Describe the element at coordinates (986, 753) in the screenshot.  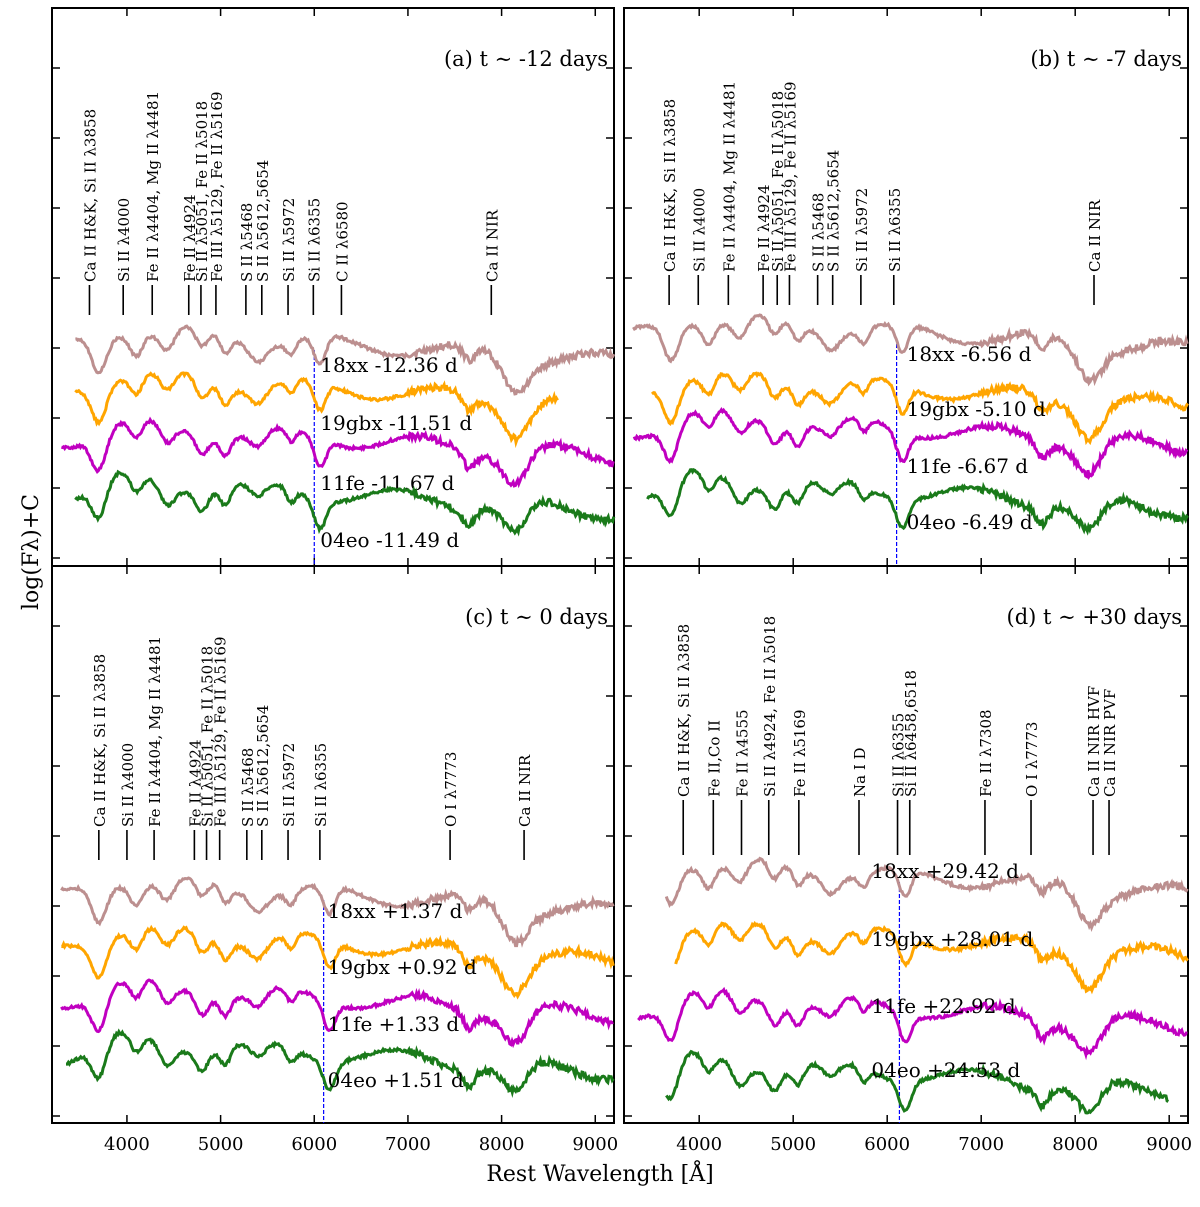
I see `line-id-label: Fe II λ7308` at that location.